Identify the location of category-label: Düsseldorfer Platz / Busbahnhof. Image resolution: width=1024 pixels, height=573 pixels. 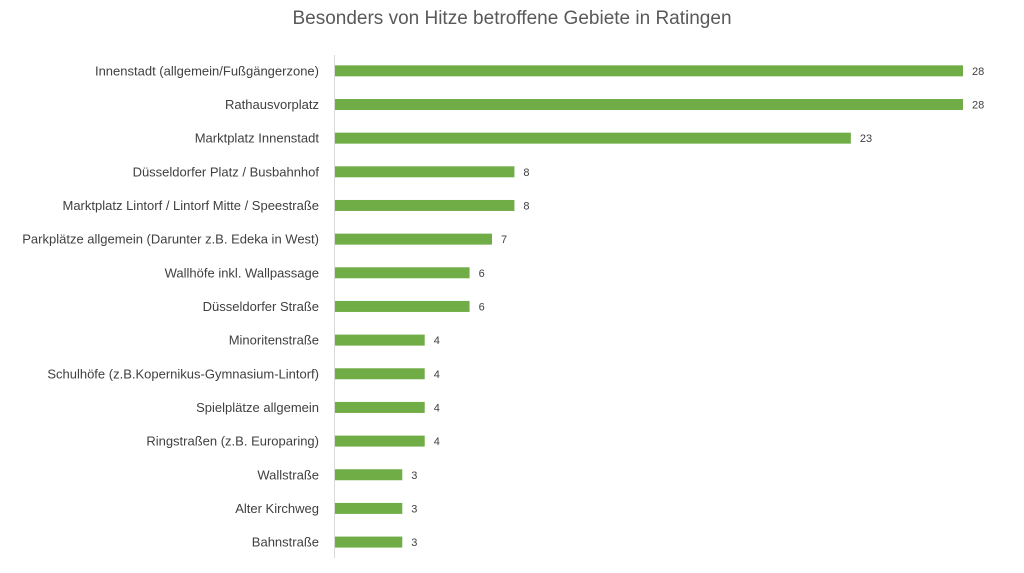
(226, 171).